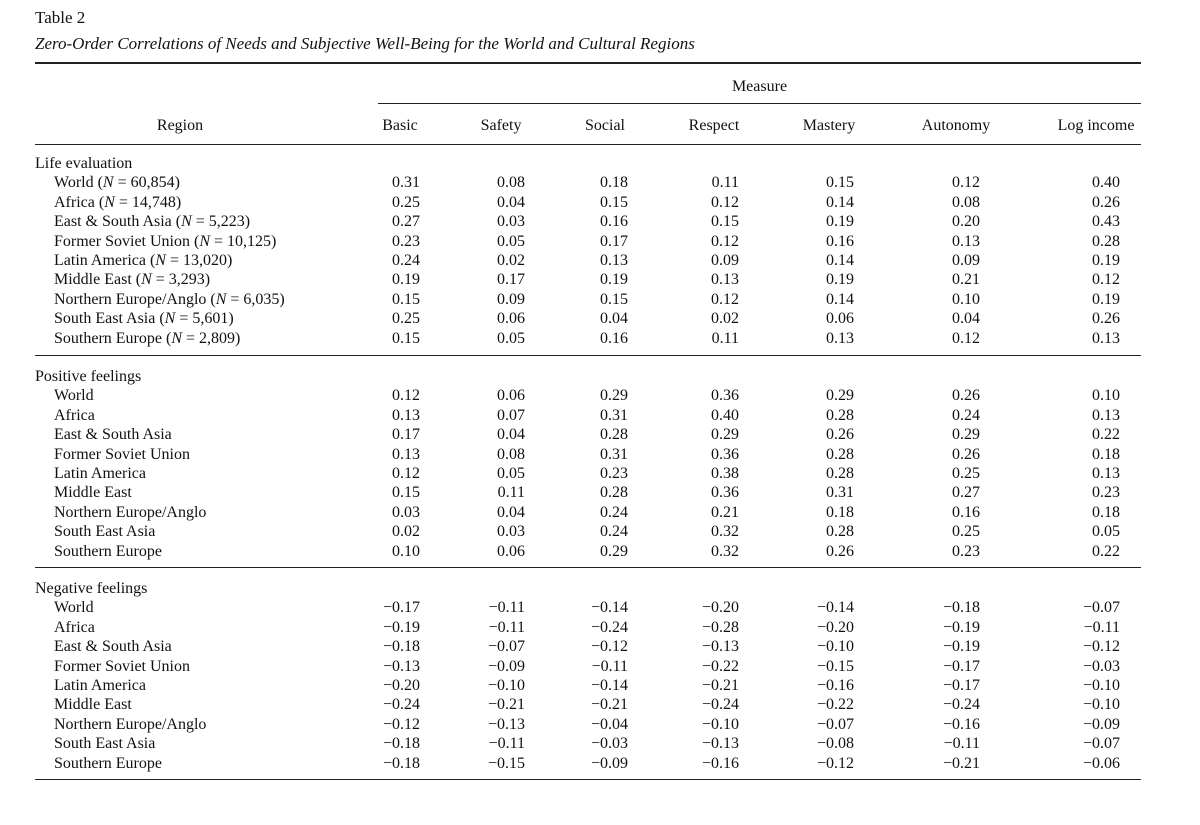 The height and width of the screenshot is (825, 1200). Describe the element at coordinates (835, 608) in the screenshot. I see `table-cell: −0.14` at that location.